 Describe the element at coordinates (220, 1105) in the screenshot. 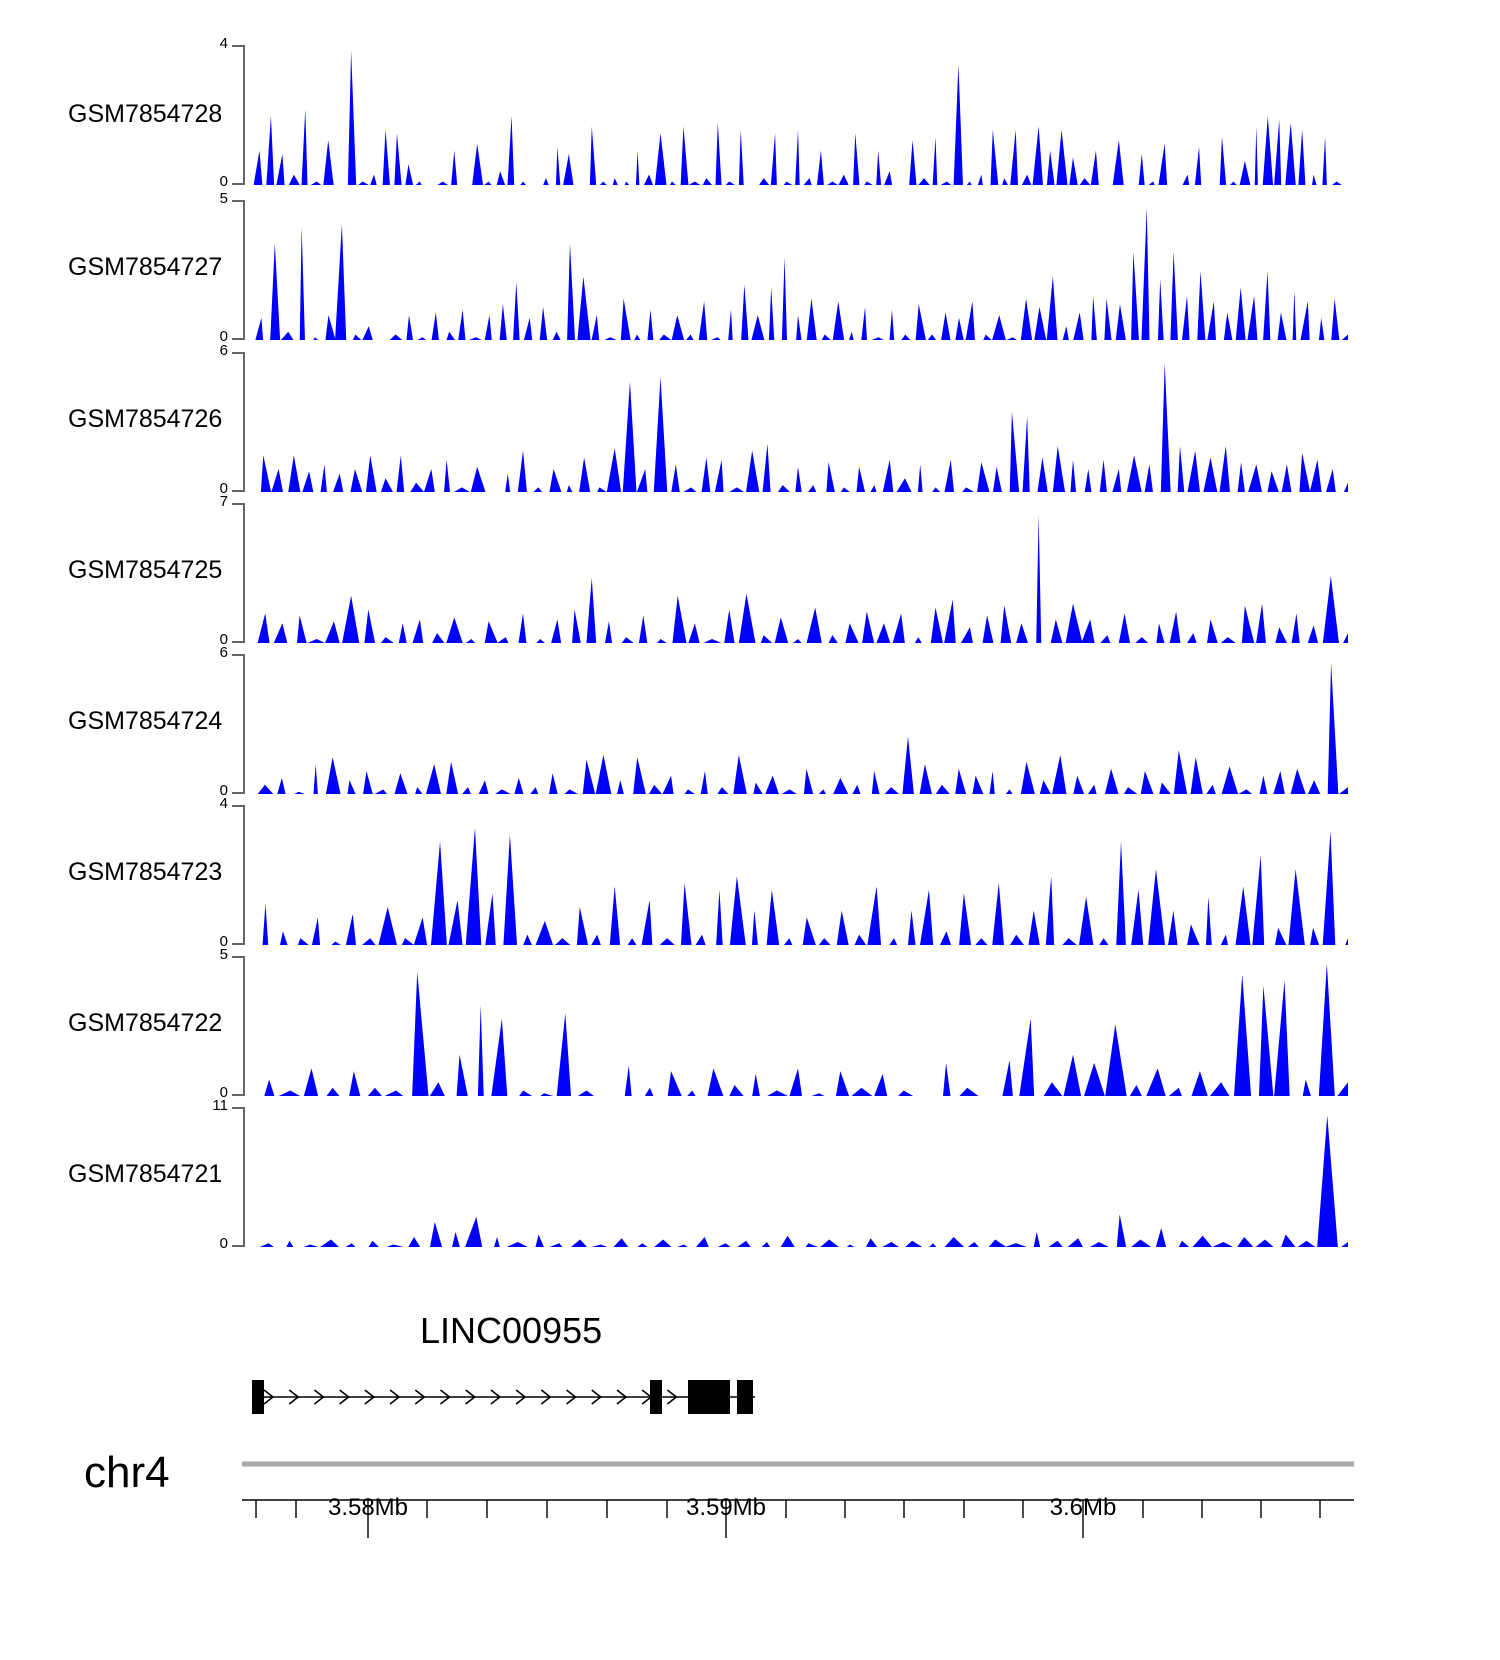

I see `y-axis-max-label: 11` at that location.